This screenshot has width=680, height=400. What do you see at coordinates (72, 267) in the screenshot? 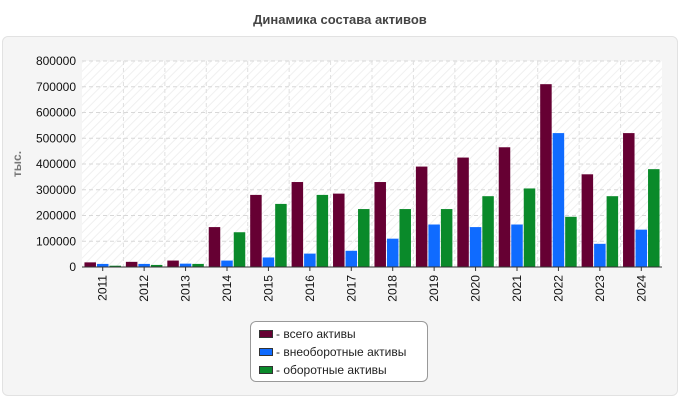
I see `y-tick-label: 0` at bounding box center [72, 267].